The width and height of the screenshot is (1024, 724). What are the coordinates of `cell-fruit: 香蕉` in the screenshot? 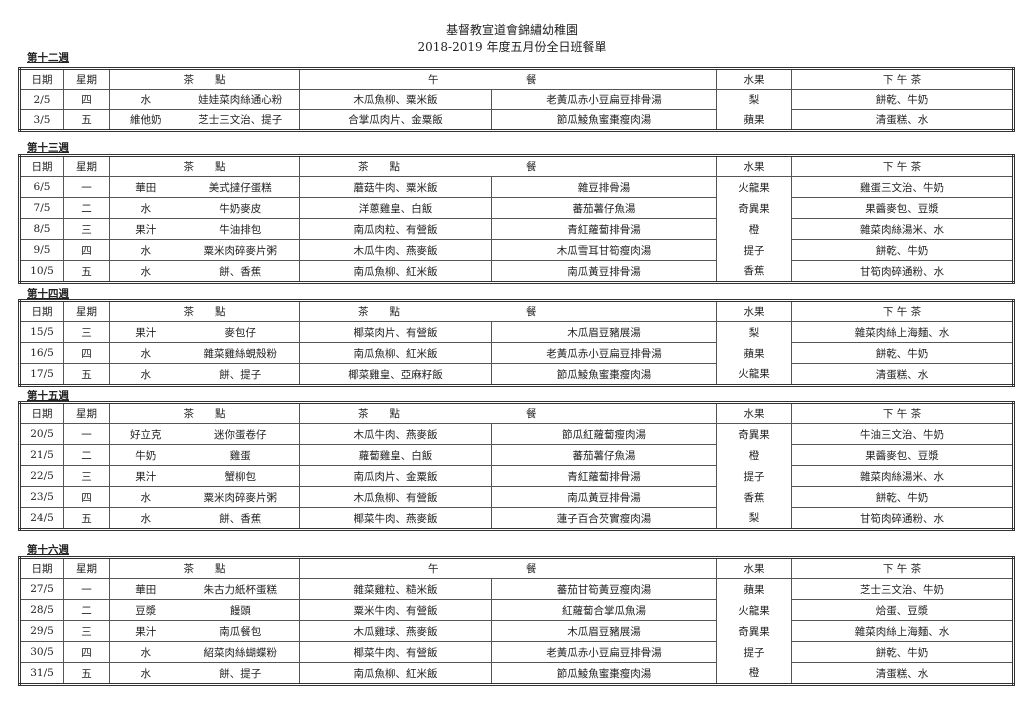 It's located at (754, 271).